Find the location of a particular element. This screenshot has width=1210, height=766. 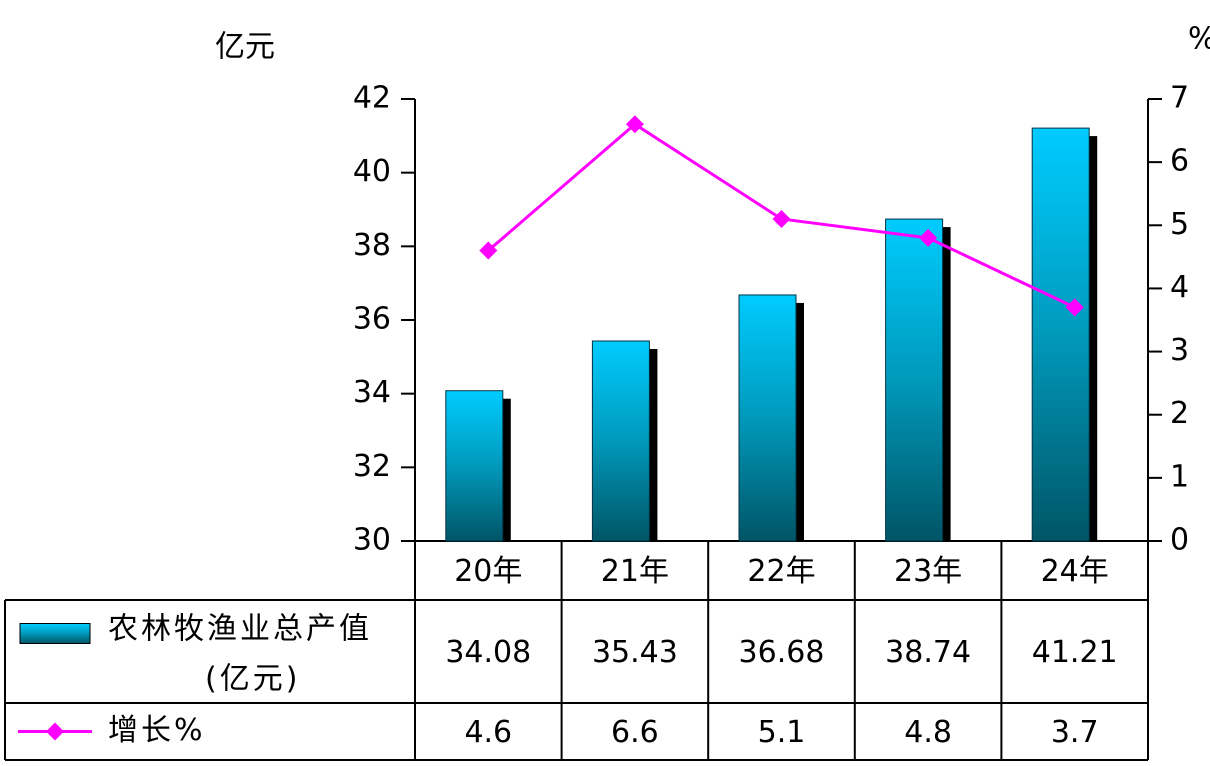

table-value: 38.74 is located at coordinates (928, 652).